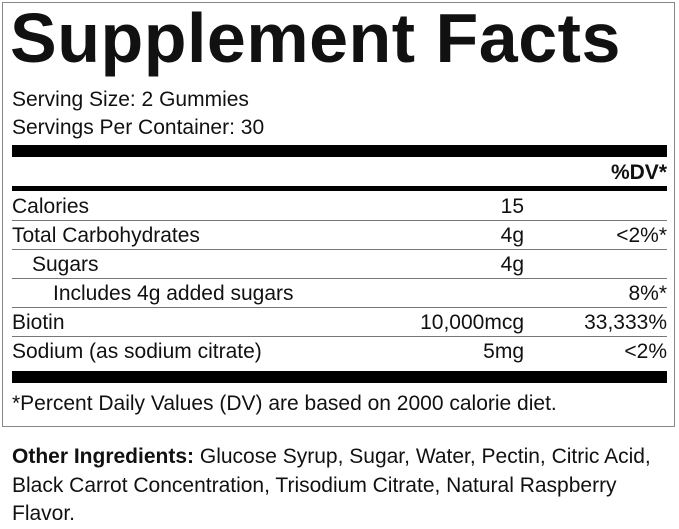  Describe the element at coordinates (51, 206) in the screenshot. I see `nutrient-name: Calories` at that location.